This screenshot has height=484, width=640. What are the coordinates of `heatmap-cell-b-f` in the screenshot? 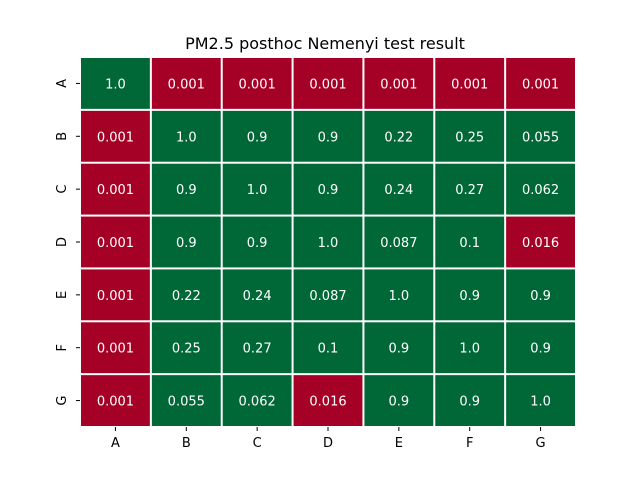 It's located at (470, 136).